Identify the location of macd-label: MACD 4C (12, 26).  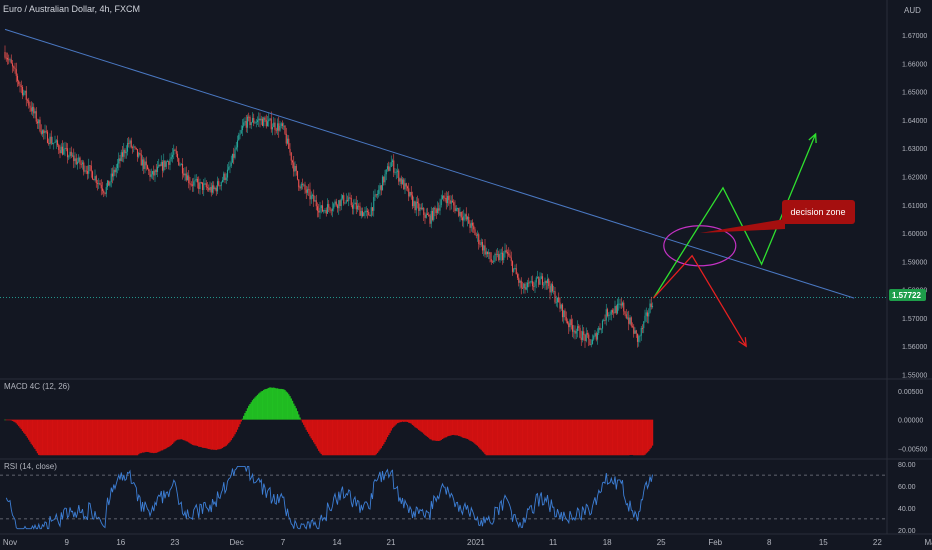
(37, 386).